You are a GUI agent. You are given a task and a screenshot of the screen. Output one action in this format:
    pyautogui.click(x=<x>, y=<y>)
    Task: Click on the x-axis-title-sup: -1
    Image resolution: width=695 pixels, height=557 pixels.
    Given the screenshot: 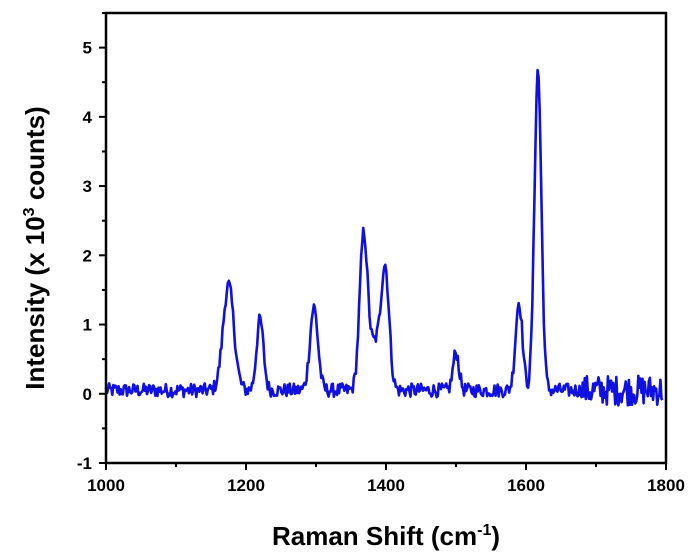 What is the action you would take?
    pyautogui.click(x=484, y=530)
    